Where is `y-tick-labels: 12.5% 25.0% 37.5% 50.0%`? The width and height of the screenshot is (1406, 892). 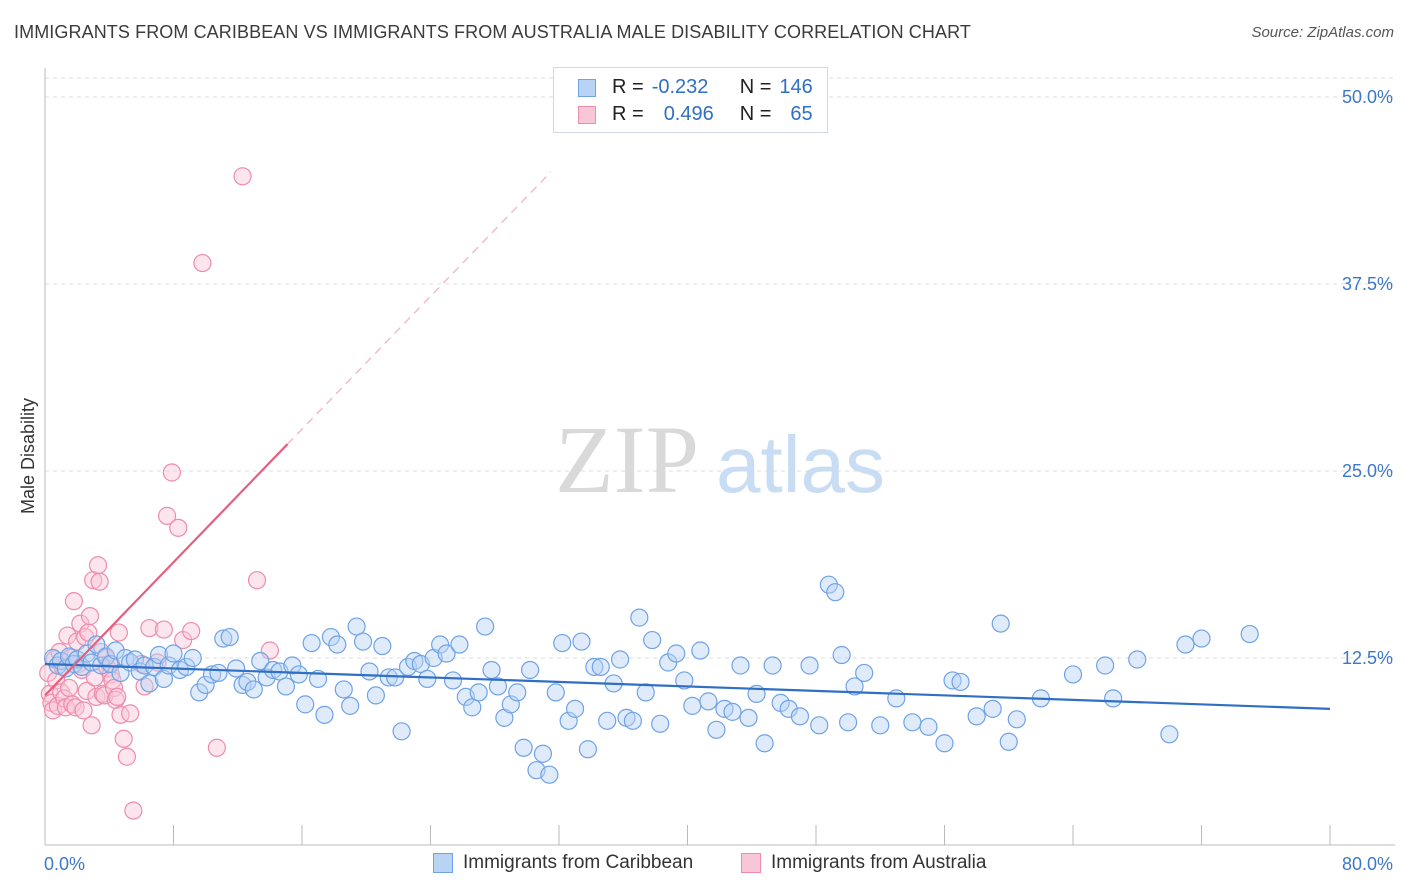 y-tick-labels: 12.5% 25.0% 37.5% 50.0% is located at coordinates (1367, 377).